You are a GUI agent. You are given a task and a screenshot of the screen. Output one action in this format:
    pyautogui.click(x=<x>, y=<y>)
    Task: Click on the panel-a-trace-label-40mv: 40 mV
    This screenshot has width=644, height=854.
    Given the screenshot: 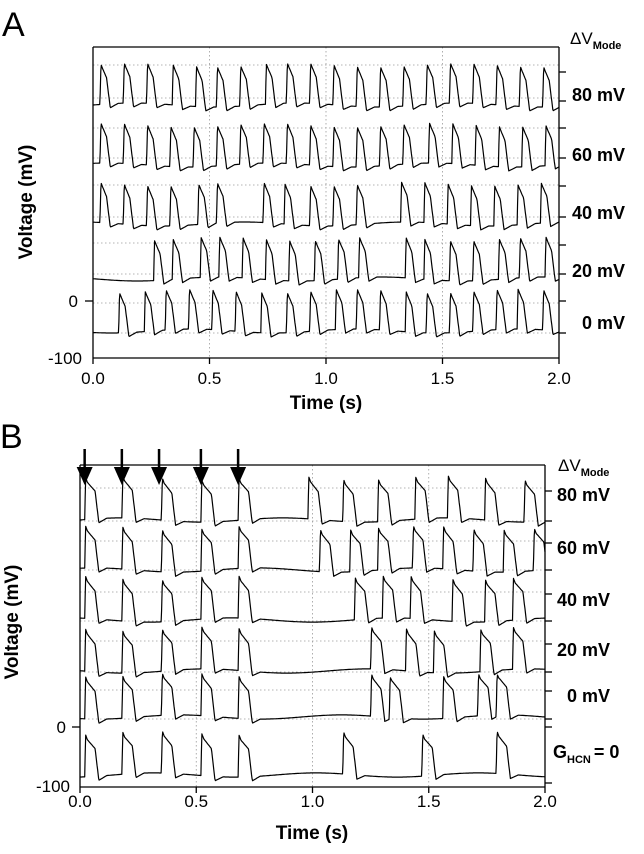 What is the action you would take?
    pyautogui.click(x=598, y=213)
    